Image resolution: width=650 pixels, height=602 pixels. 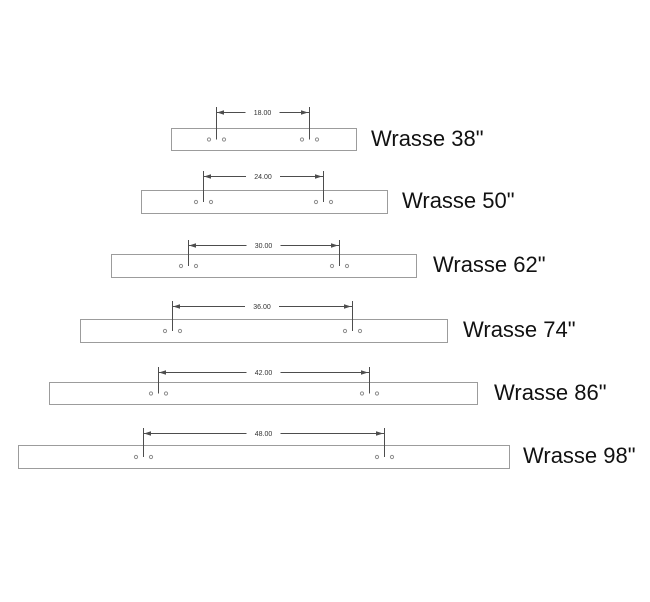 I want to click on drawing-wrasse-74: 36.00, so click(x=264, y=322).